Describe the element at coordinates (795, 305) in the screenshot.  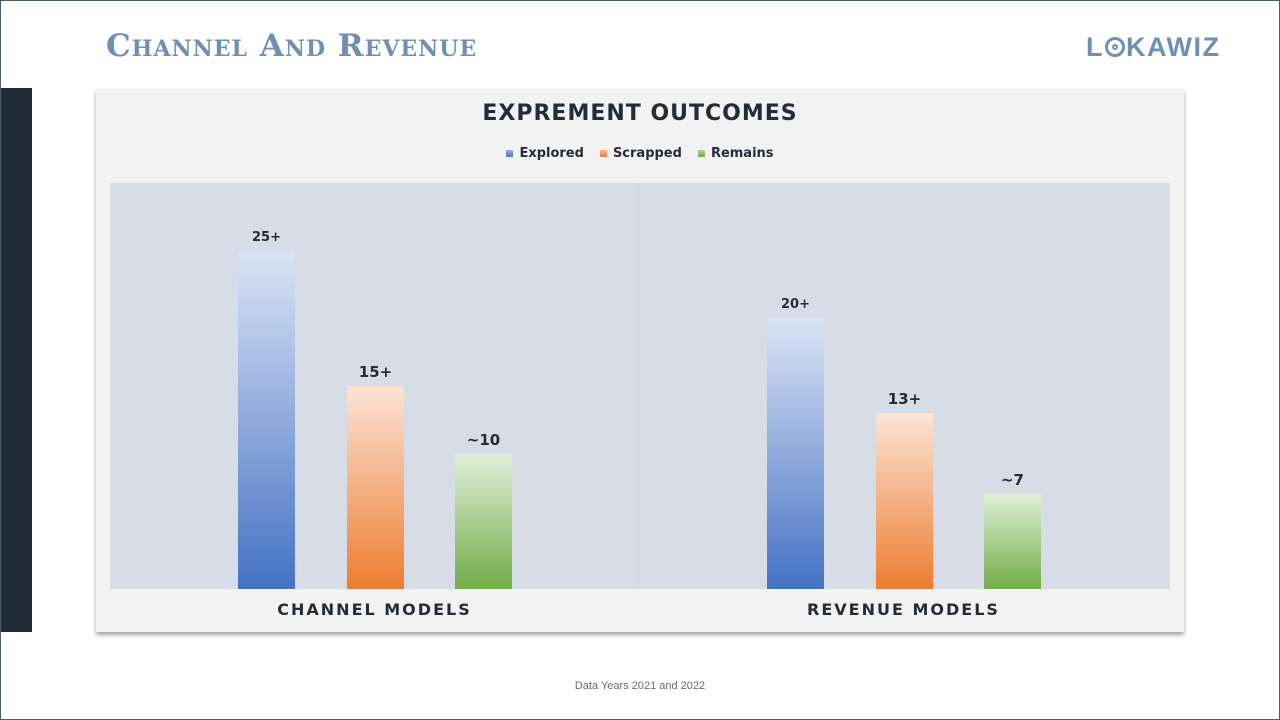
I see `data-label-explored-revenue: 20+` at that location.